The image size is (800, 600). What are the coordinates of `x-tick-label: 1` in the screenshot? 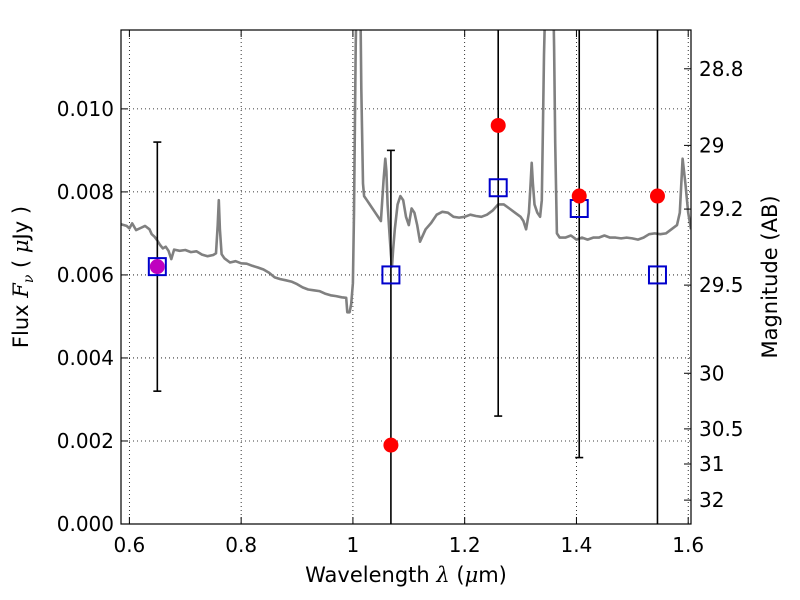 It's located at (353, 545).